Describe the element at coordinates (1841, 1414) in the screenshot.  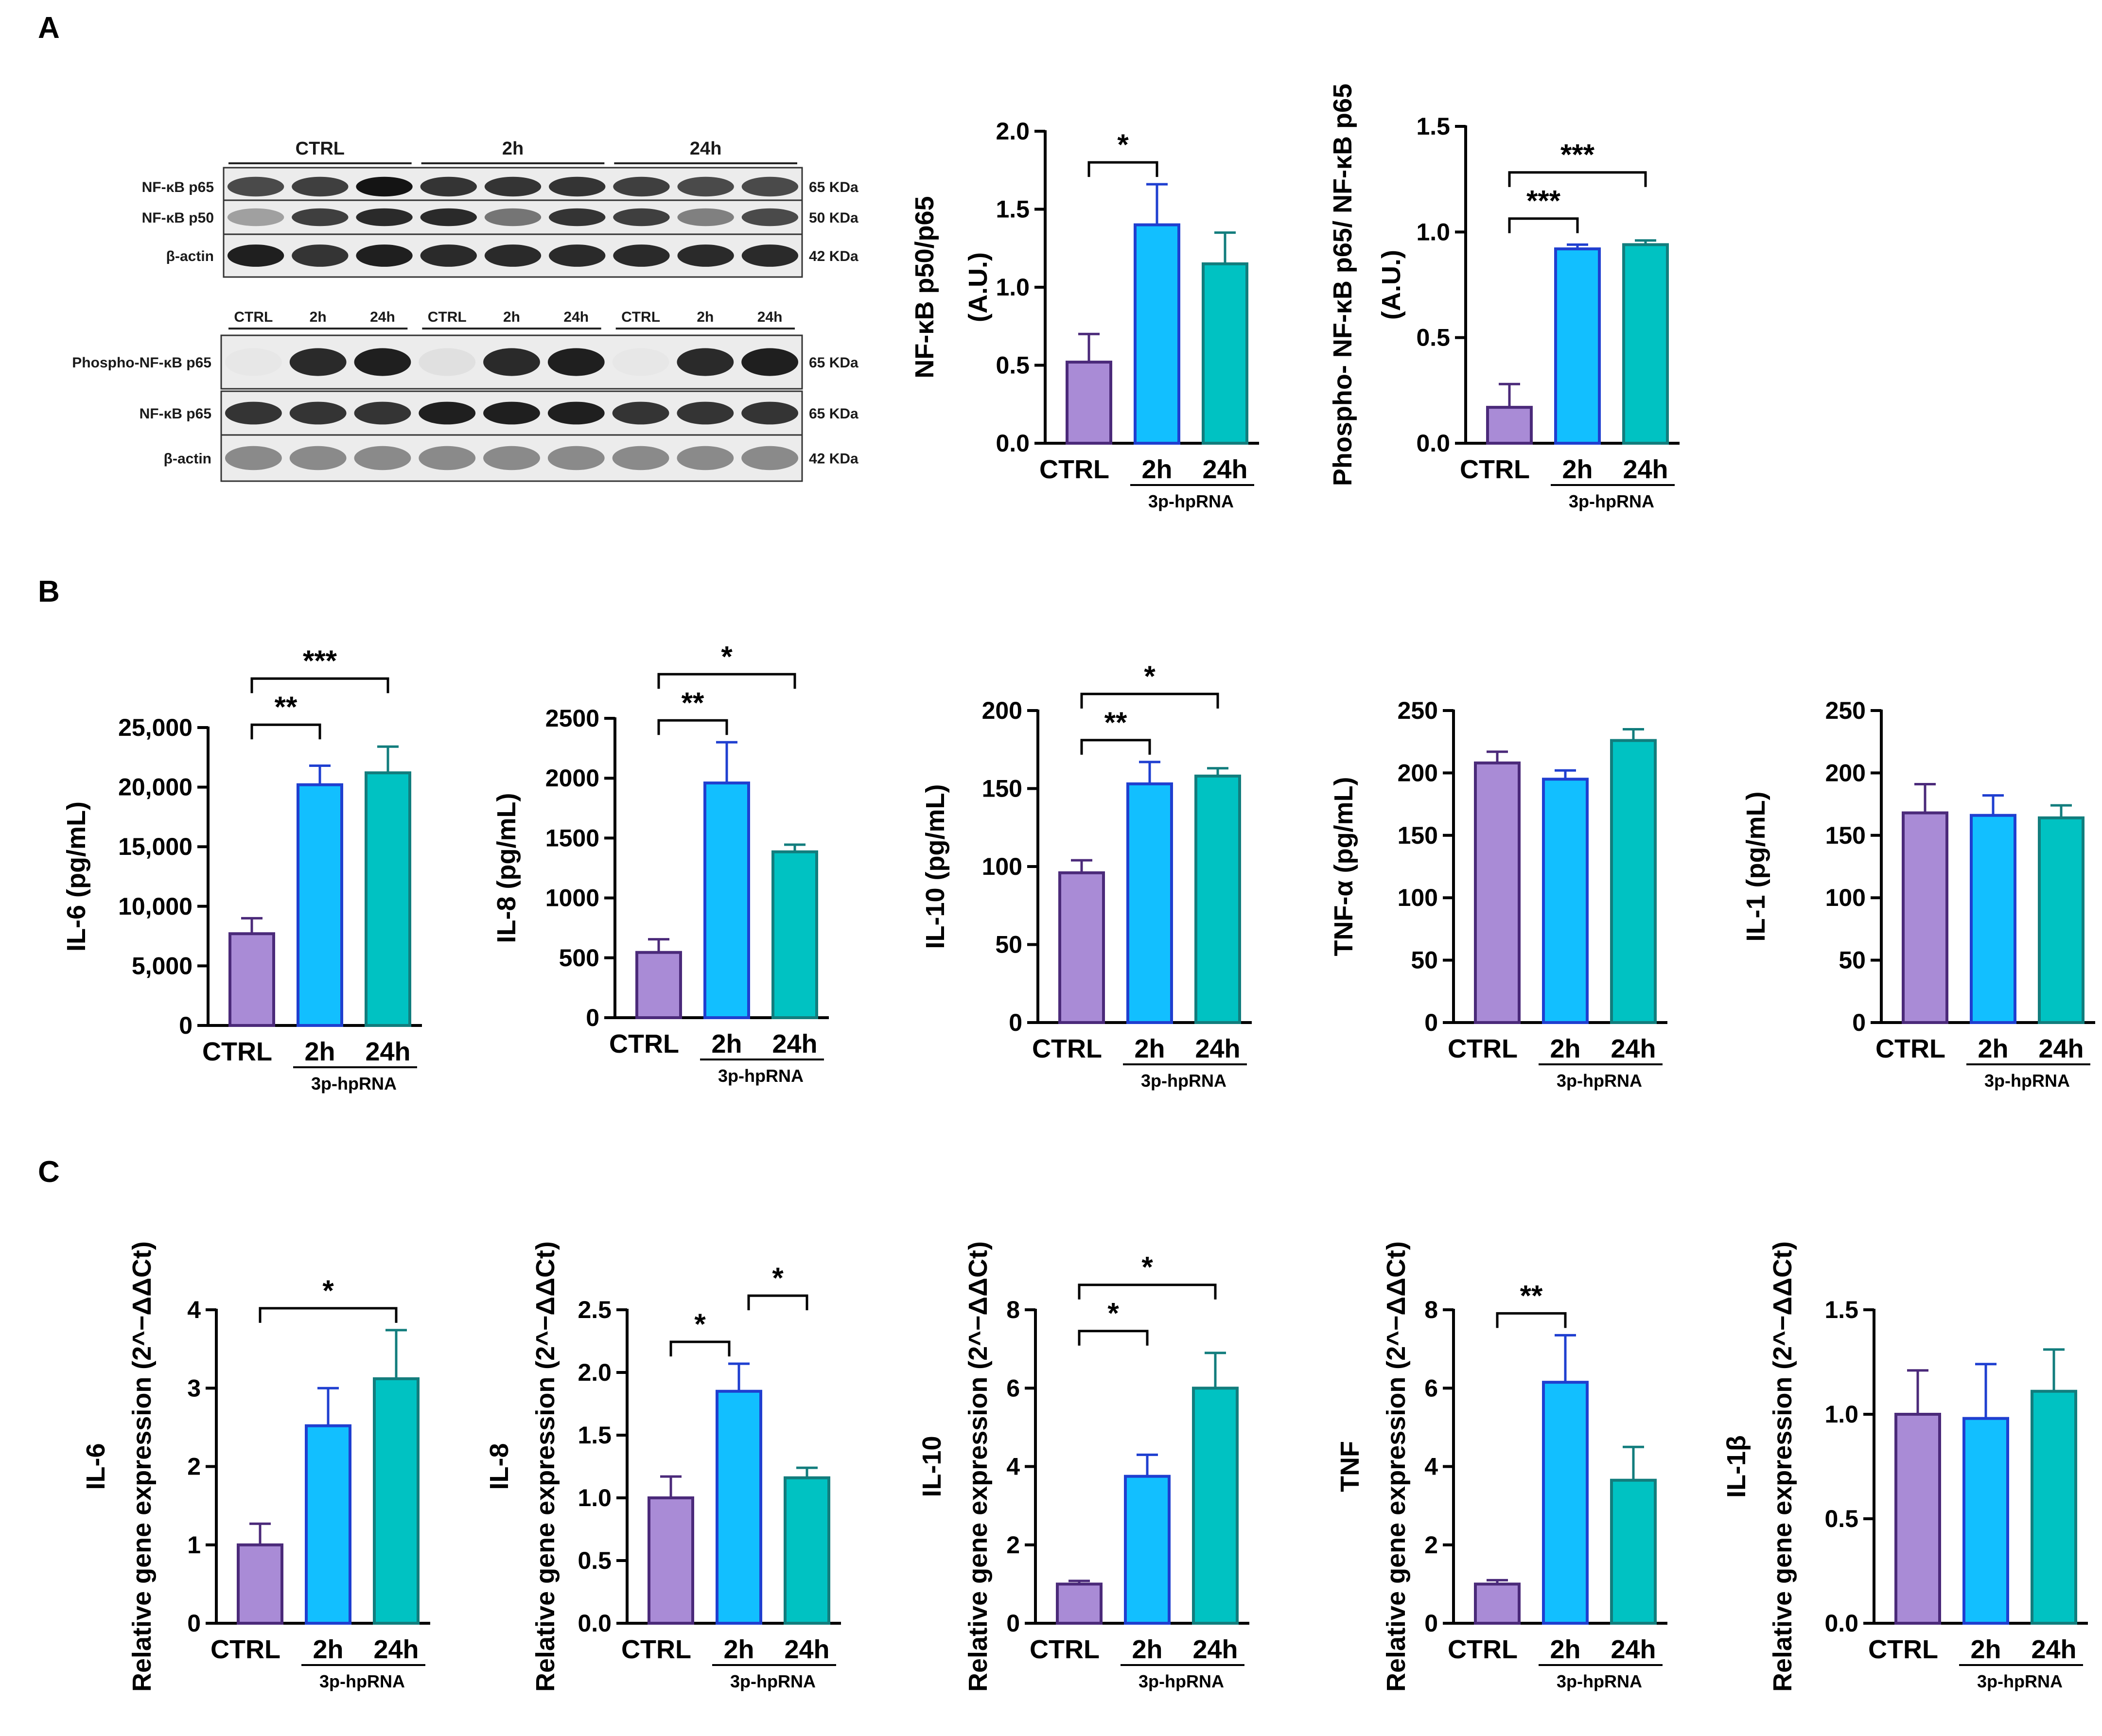
I see `y-tick-label: 1.0` at that location.